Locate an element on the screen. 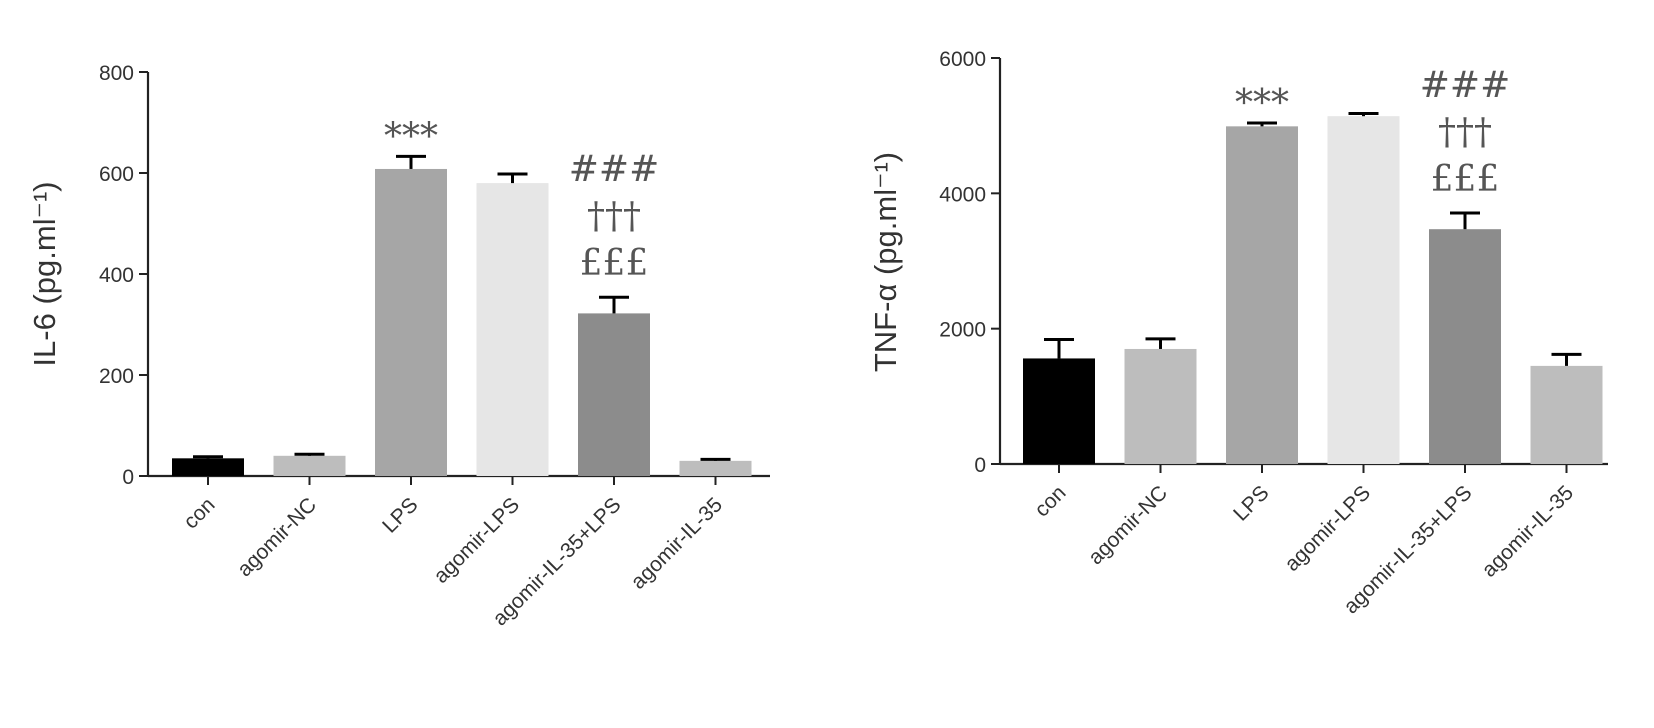  y-tick-label: 400 is located at coordinates (116, 275).